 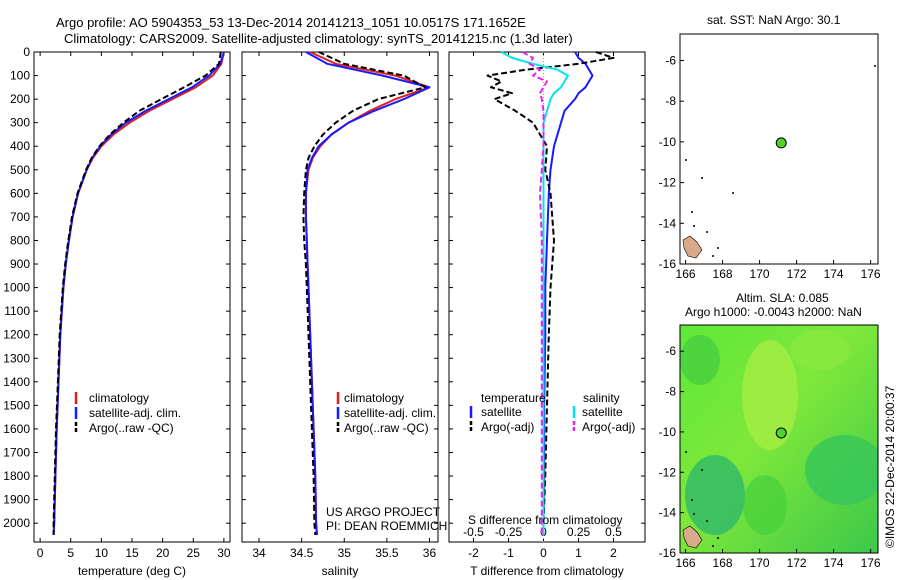 What do you see at coordinates (16, 335) in the screenshot?
I see `y-tick-label: 1200` at bounding box center [16, 335].